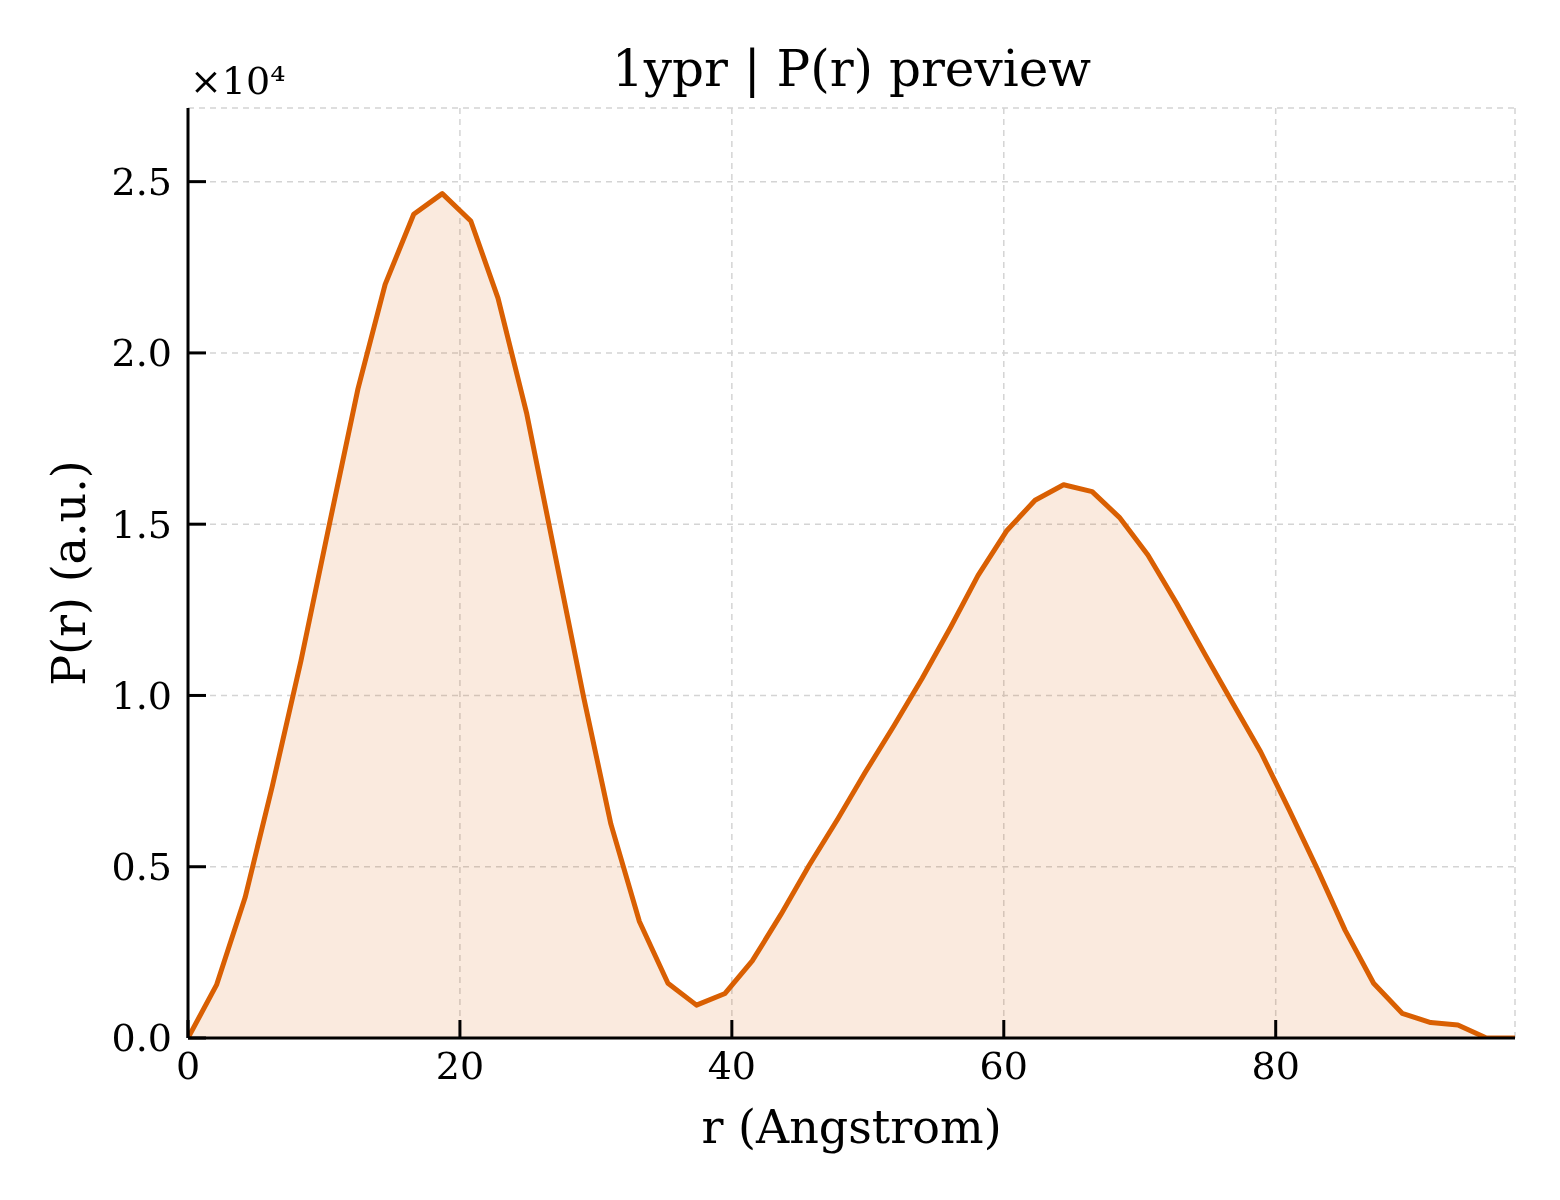 This screenshot has height=1200, width=1560. What do you see at coordinates (460, 1065) in the screenshot?
I see `x-tick-label: 20` at bounding box center [460, 1065].